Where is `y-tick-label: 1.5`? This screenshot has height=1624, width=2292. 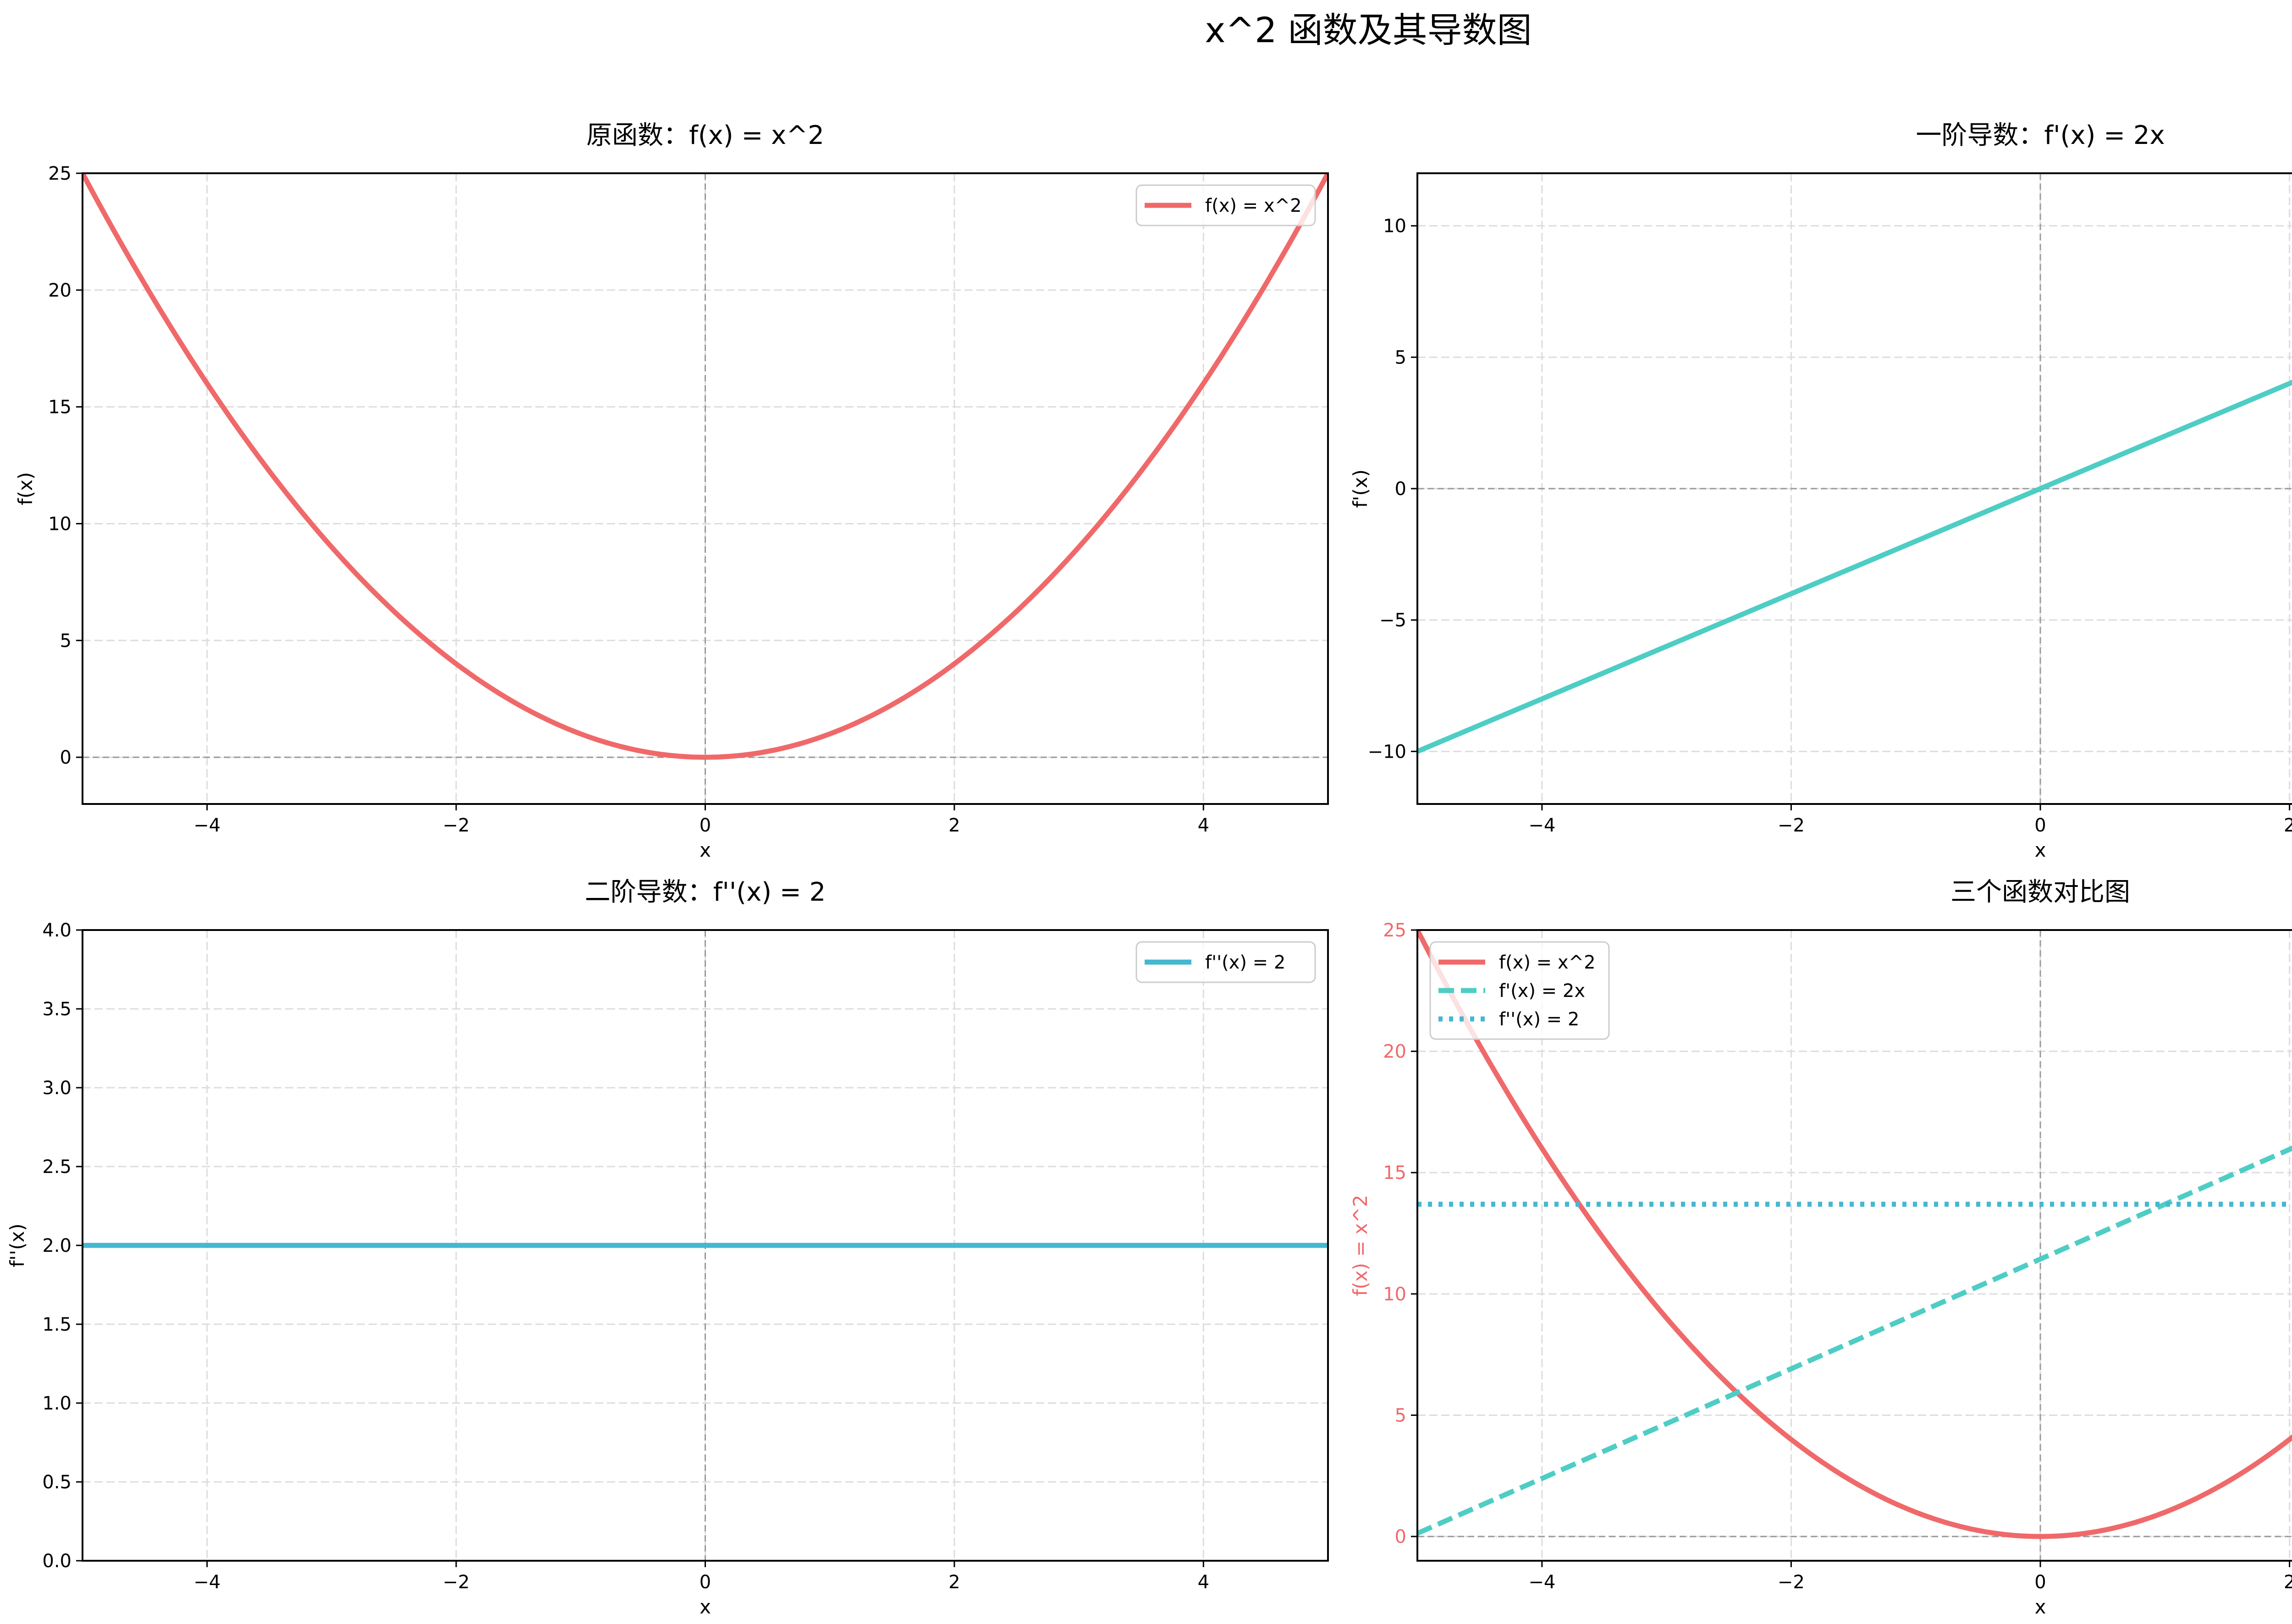 y-tick-label: 1.5 is located at coordinates (57, 1324).